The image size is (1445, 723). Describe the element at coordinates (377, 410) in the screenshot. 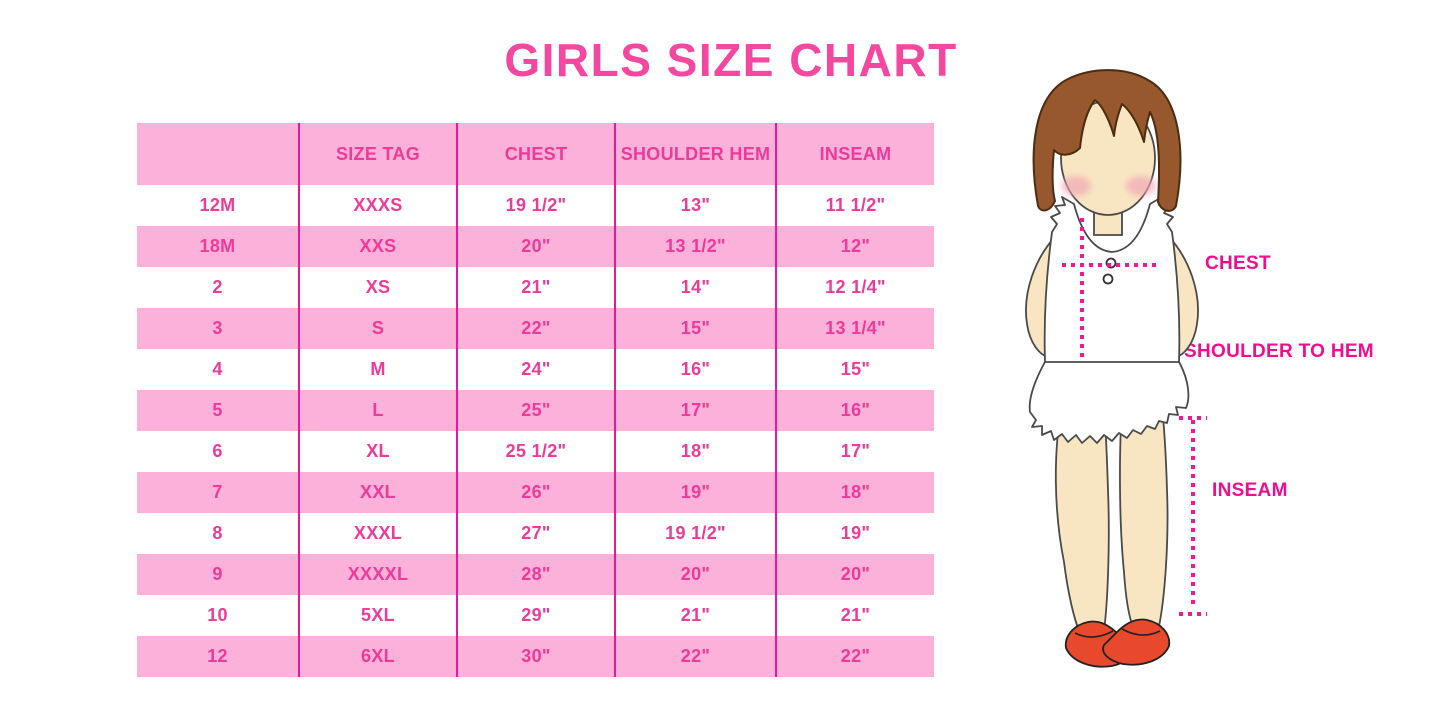

I see `table-cell: L` at that location.